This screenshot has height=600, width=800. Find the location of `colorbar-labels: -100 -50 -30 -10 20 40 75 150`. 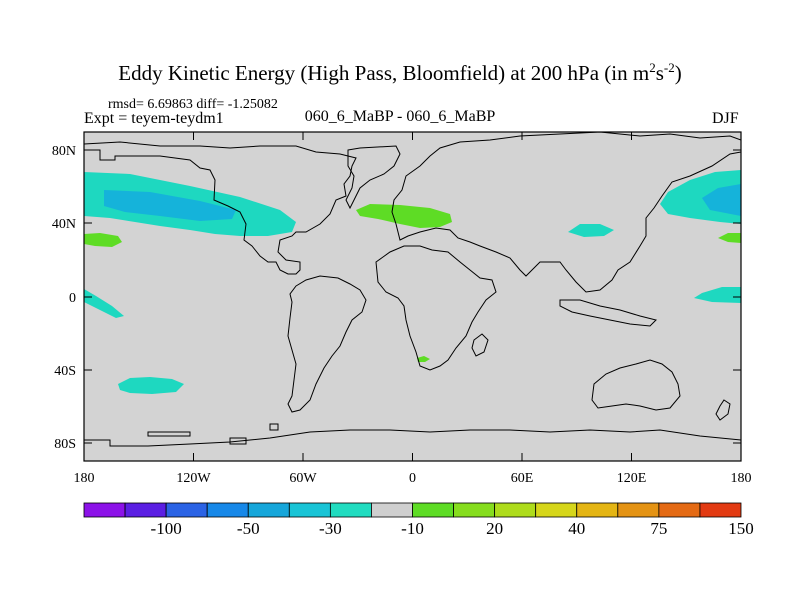

colorbar-labels: -100 -50 -30 -10 20 40 75 150 is located at coordinates (452, 528).